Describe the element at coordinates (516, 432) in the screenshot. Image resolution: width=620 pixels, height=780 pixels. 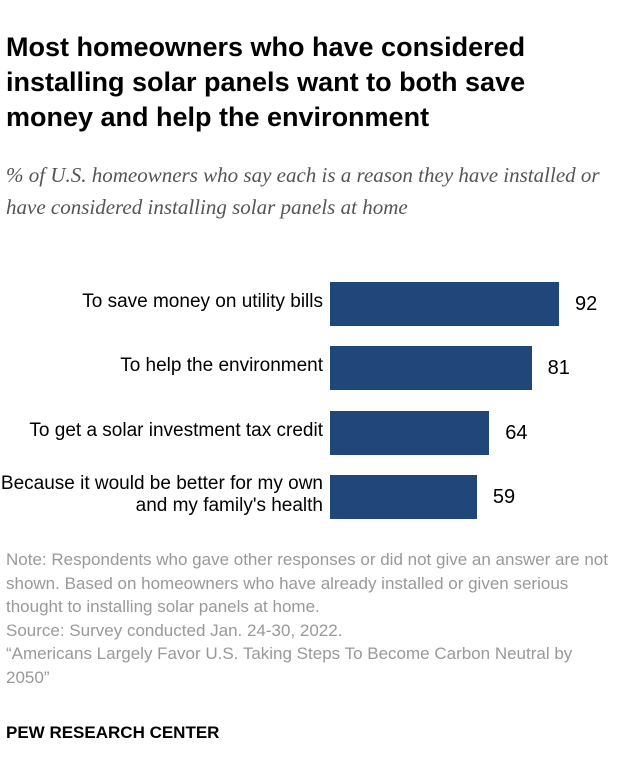
I see `data-label: 64` at that location.